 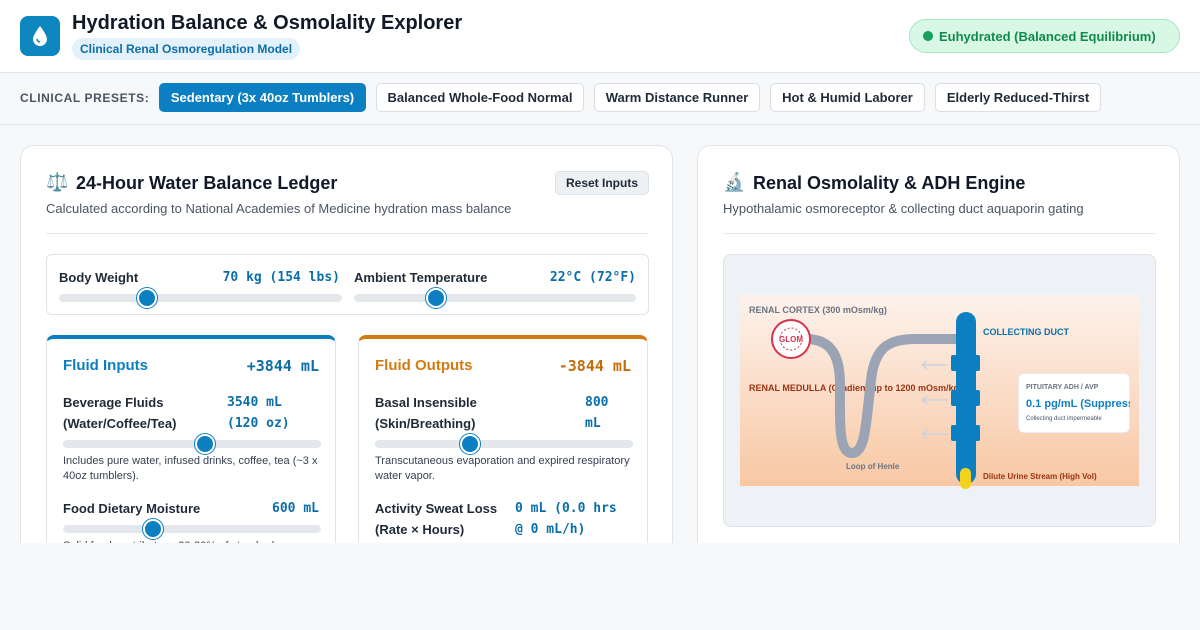 What do you see at coordinates (594, 366) in the screenshot?
I see `fluid-outputs-total: -3844 mL` at bounding box center [594, 366].